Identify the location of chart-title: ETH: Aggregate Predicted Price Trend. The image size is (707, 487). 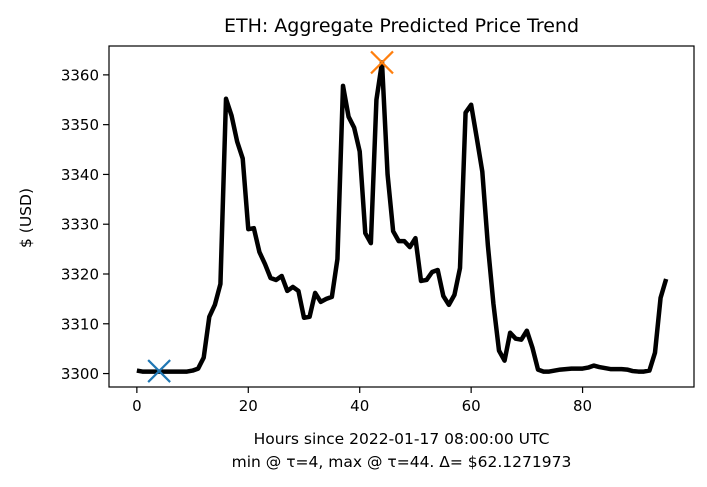
(401, 26).